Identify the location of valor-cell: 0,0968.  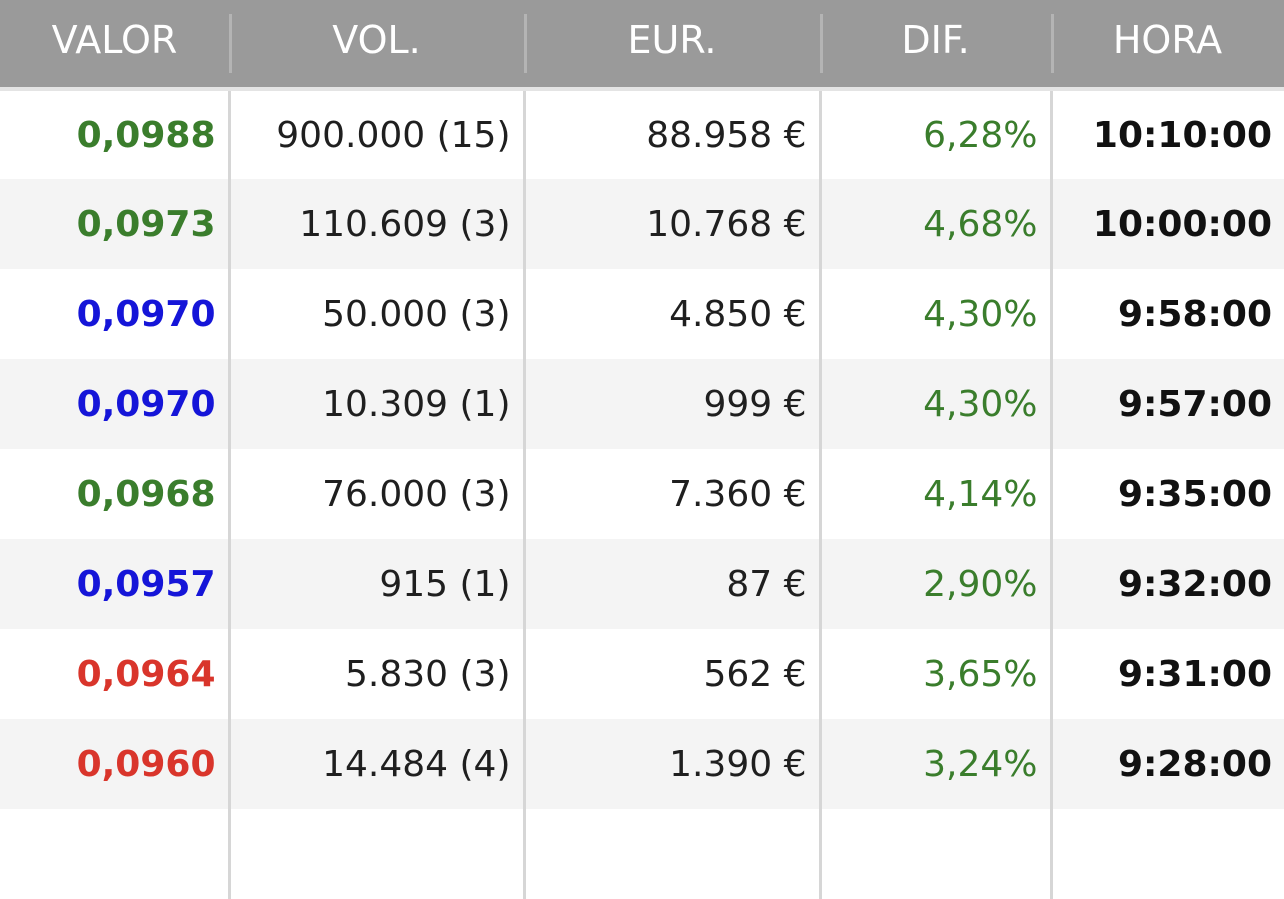
(146, 494).